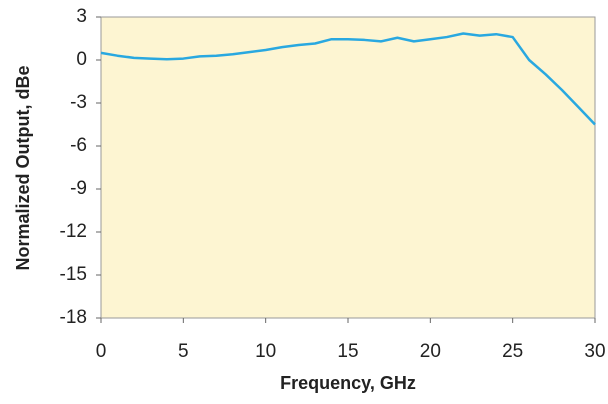  Describe the element at coordinates (81, 16) in the screenshot. I see `y-tick-label: 3` at that location.